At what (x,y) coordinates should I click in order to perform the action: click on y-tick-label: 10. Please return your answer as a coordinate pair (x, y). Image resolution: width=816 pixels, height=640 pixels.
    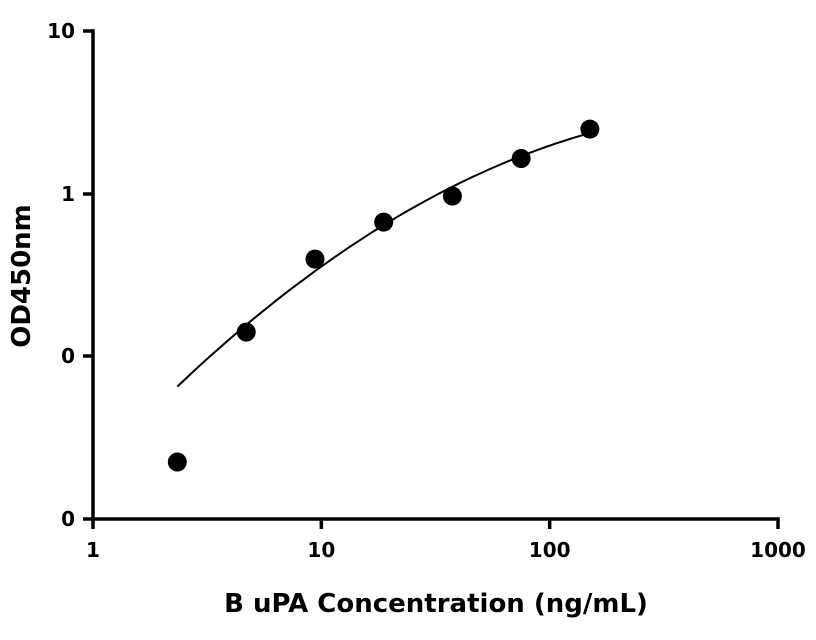
    Looking at the image, I should click on (61, 31).